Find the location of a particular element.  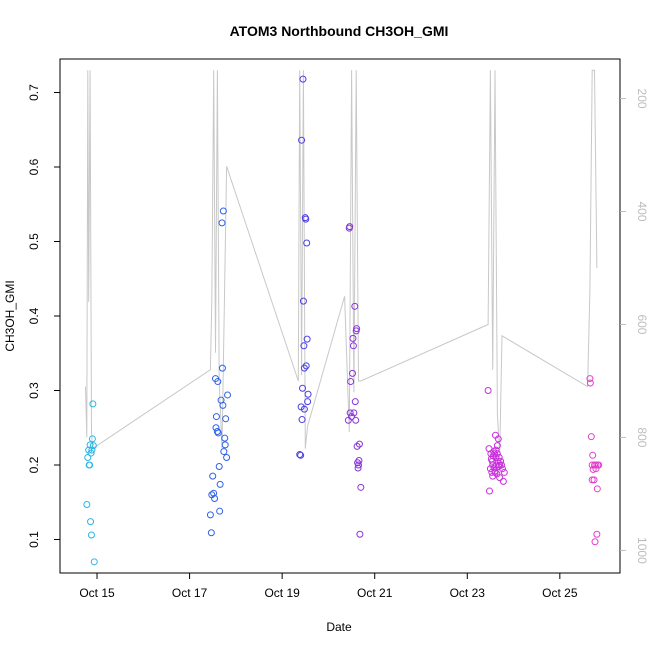

secondary-y-axis: 200 400 600 800 1000 is located at coordinates (634, 326).